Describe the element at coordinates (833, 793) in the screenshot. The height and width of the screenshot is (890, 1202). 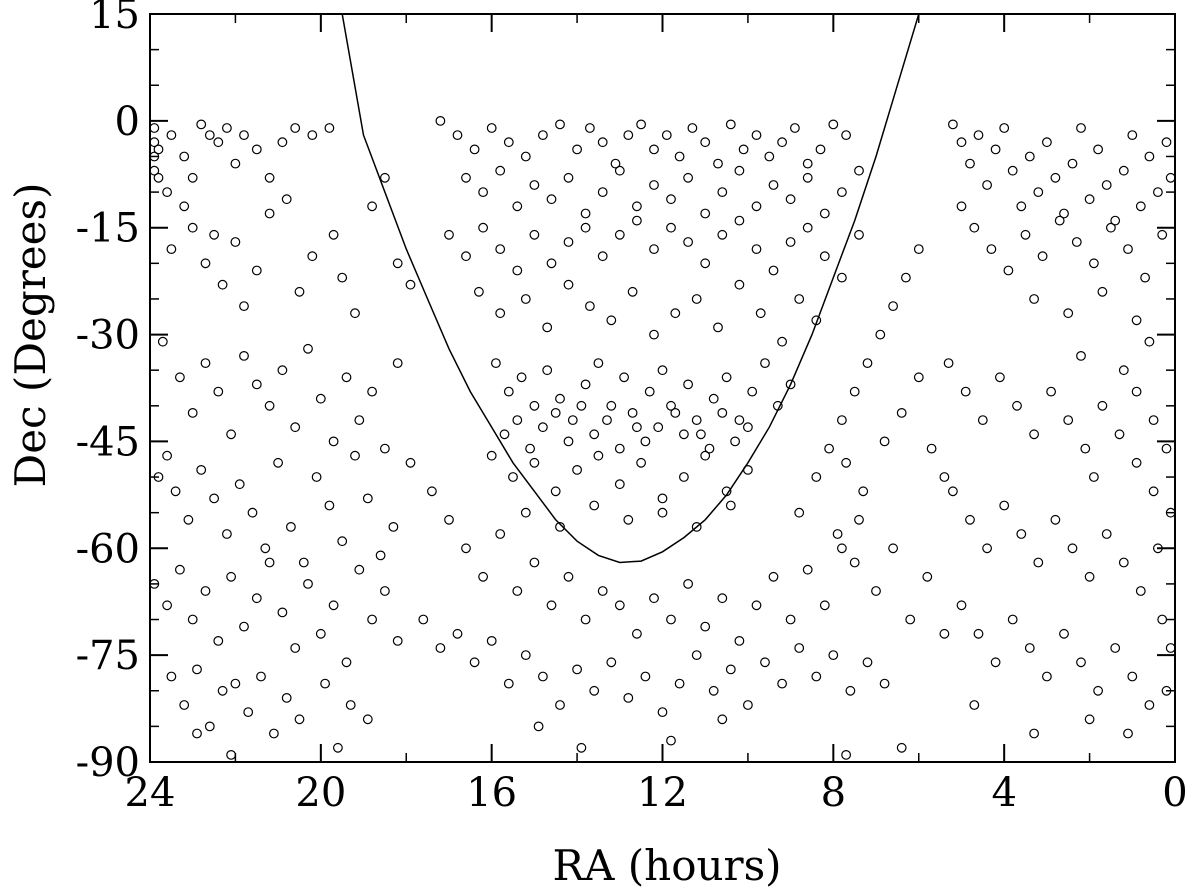
I see `x-tick-label: 8` at that location.